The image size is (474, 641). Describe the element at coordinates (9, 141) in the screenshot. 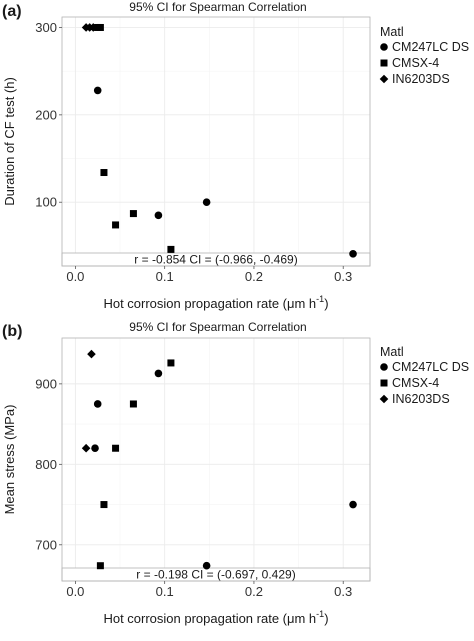

I see `y-axis-title: Duration of CF test (h)` at that location.